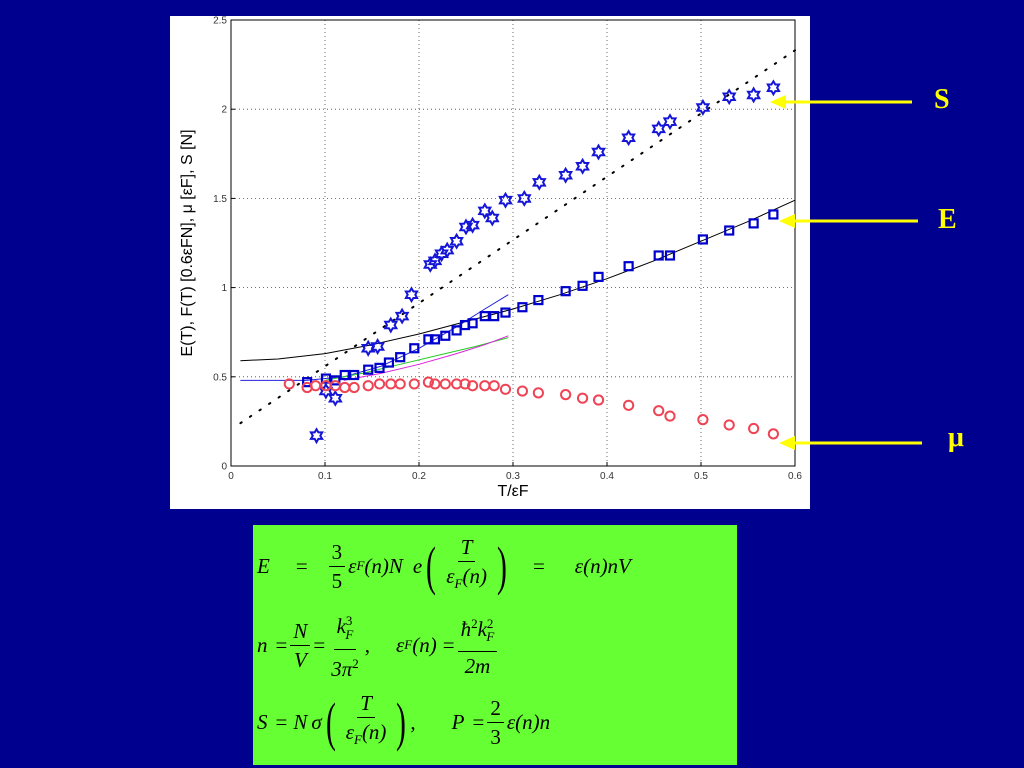 The image size is (1024, 768). I want to click on formula-t-over-ef: T εF(n), so click(466, 563).